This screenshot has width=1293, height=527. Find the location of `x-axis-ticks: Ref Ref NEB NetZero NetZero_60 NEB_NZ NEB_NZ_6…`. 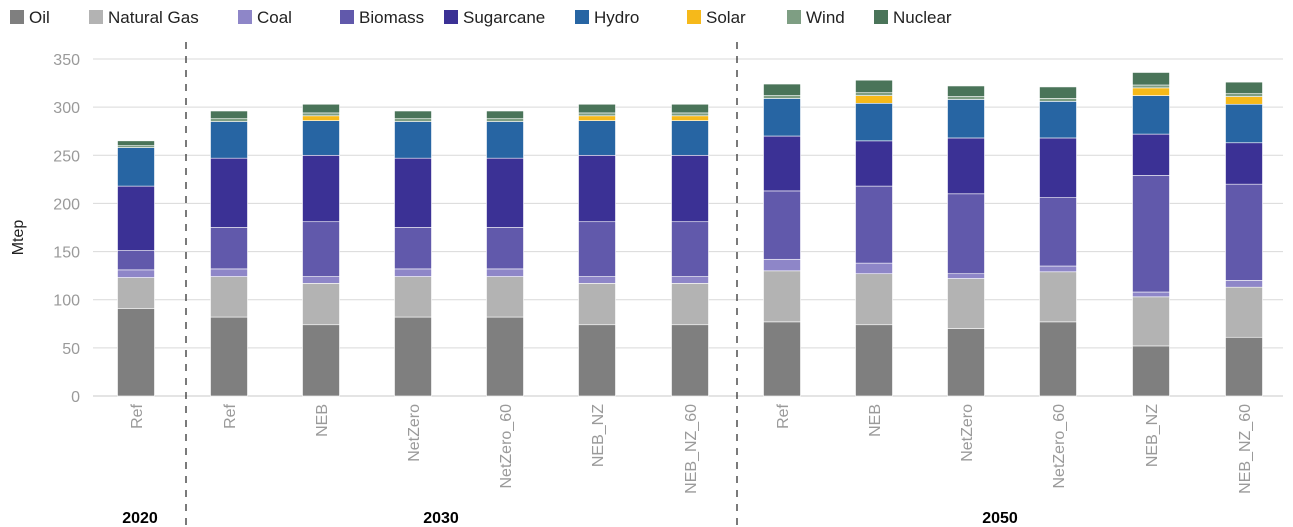

x-axis-ticks: Ref Ref NEB NetZero NetZero_60 NEB_NZ NEB_NZ_6… is located at coordinates (691, 448).